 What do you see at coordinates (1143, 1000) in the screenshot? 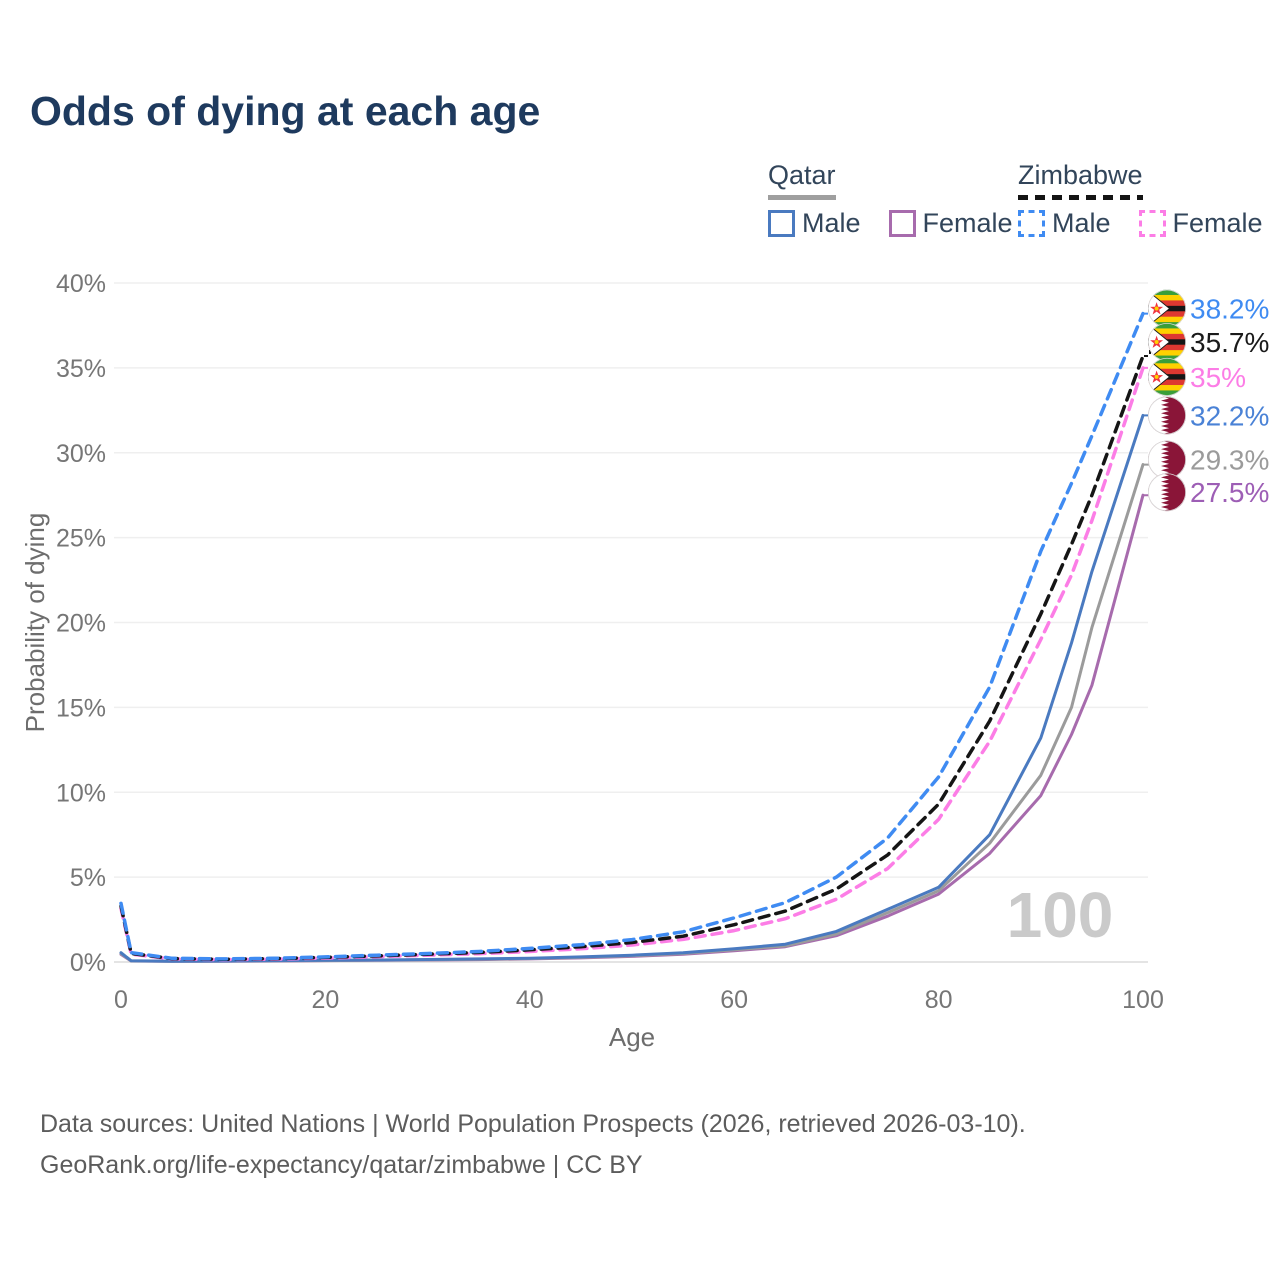
I see `x-tick-label: 100` at bounding box center [1143, 1000].